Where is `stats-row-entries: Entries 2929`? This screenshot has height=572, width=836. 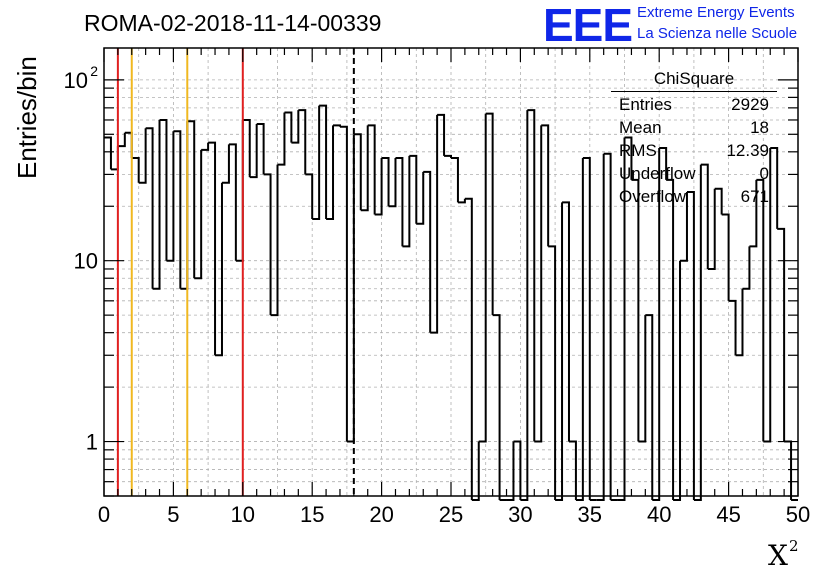
stats-row-entries: Entries 2929 is located at coordinates (694, 104).